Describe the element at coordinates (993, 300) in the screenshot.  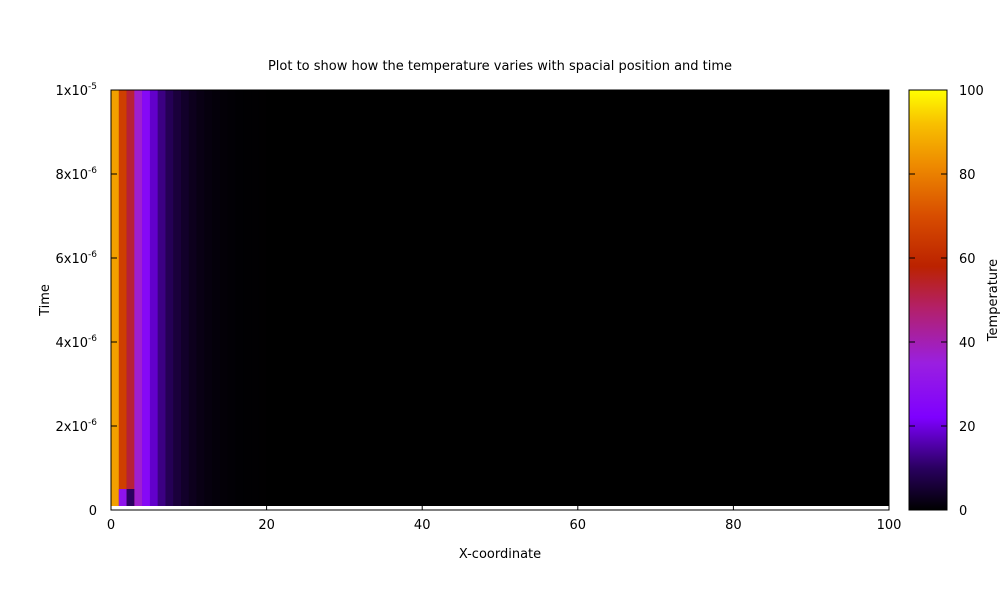
I see `colorbar-label: Temperature` at that location.